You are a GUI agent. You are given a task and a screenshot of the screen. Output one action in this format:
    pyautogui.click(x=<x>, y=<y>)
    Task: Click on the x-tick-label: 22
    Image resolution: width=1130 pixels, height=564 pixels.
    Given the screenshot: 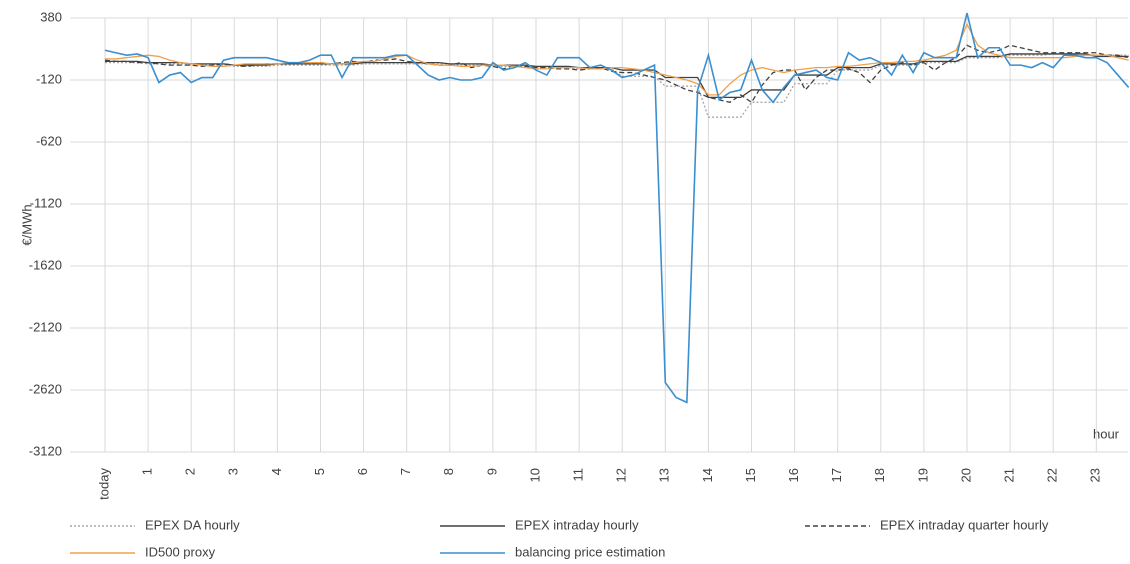 What is the action you would take?
    pyautogui.click(x=1052, y=475)
    